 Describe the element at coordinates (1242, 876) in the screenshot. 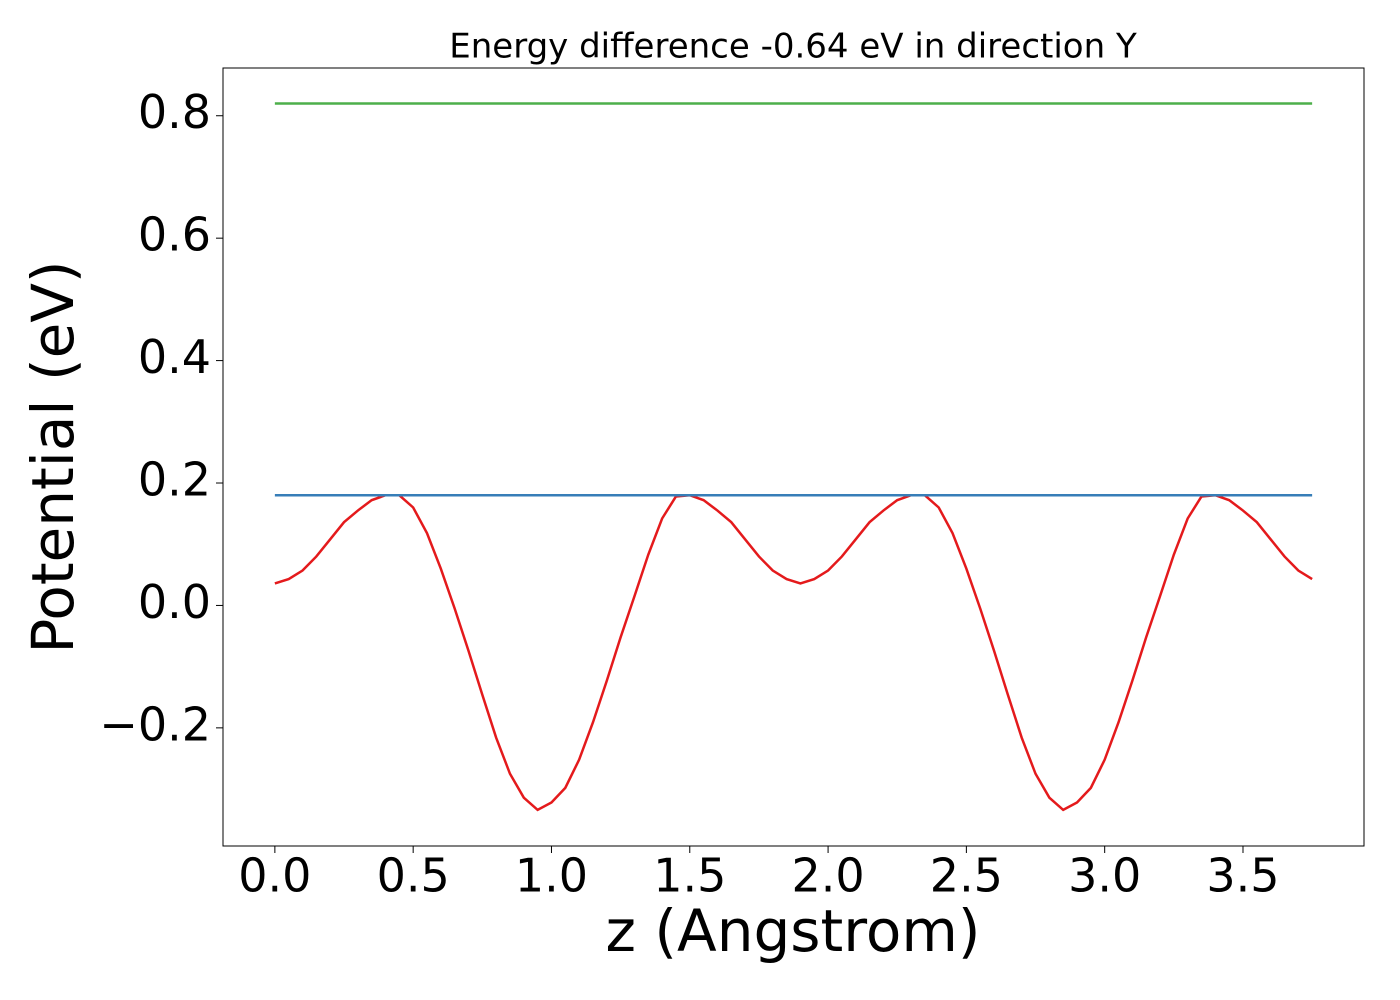

I see `x-tick-label: 3.5` at that location.